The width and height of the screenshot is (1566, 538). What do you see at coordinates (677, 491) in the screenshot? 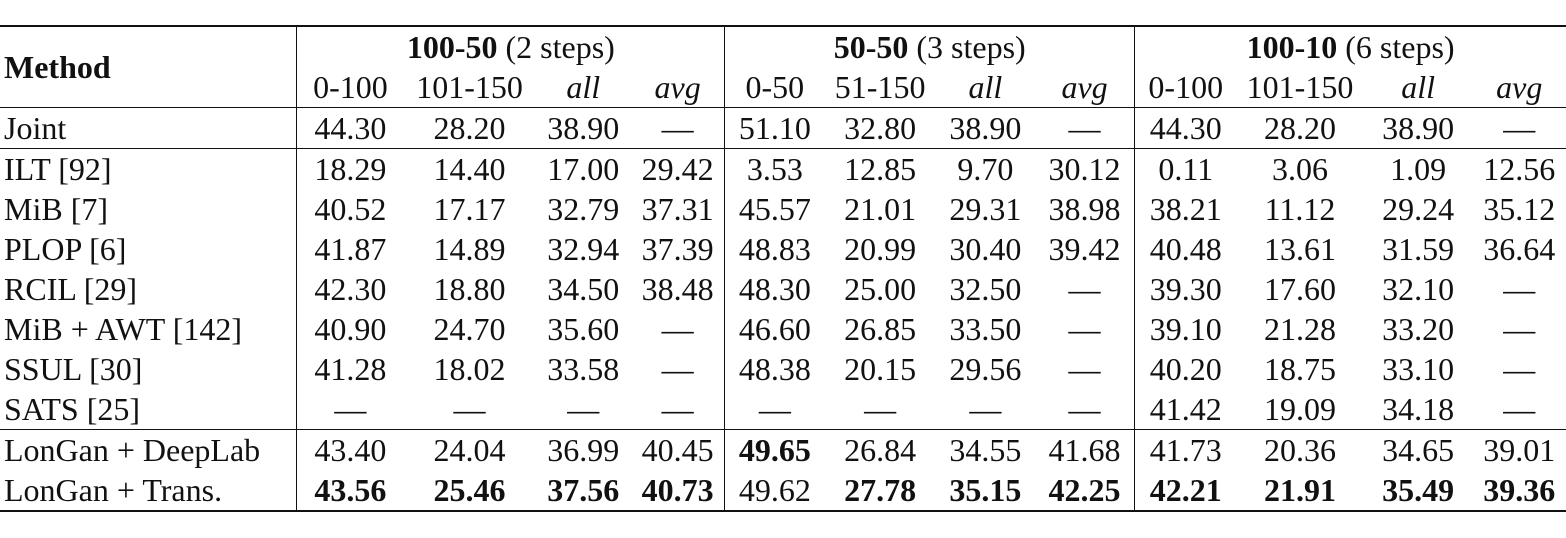
I see `table-cell: 40.73` at bounding box center [677, 491].